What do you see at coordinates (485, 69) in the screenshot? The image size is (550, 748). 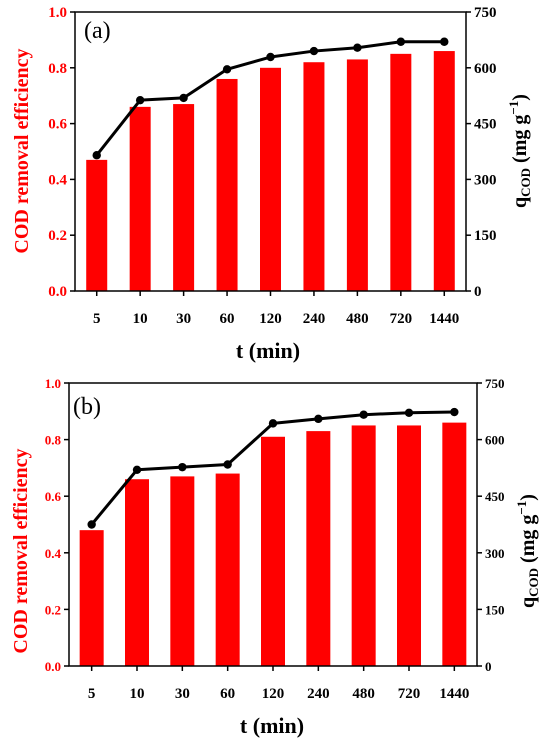 I see `right-tick-label-a: 600` at bounding box center [485, 69].